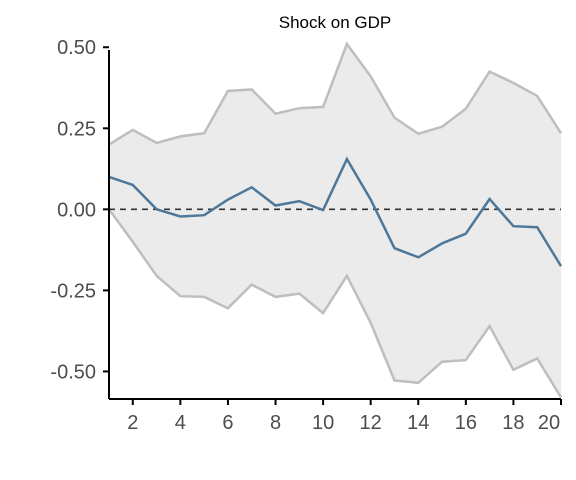  I want to click on x-tick-label: 2, so click(132, 423).